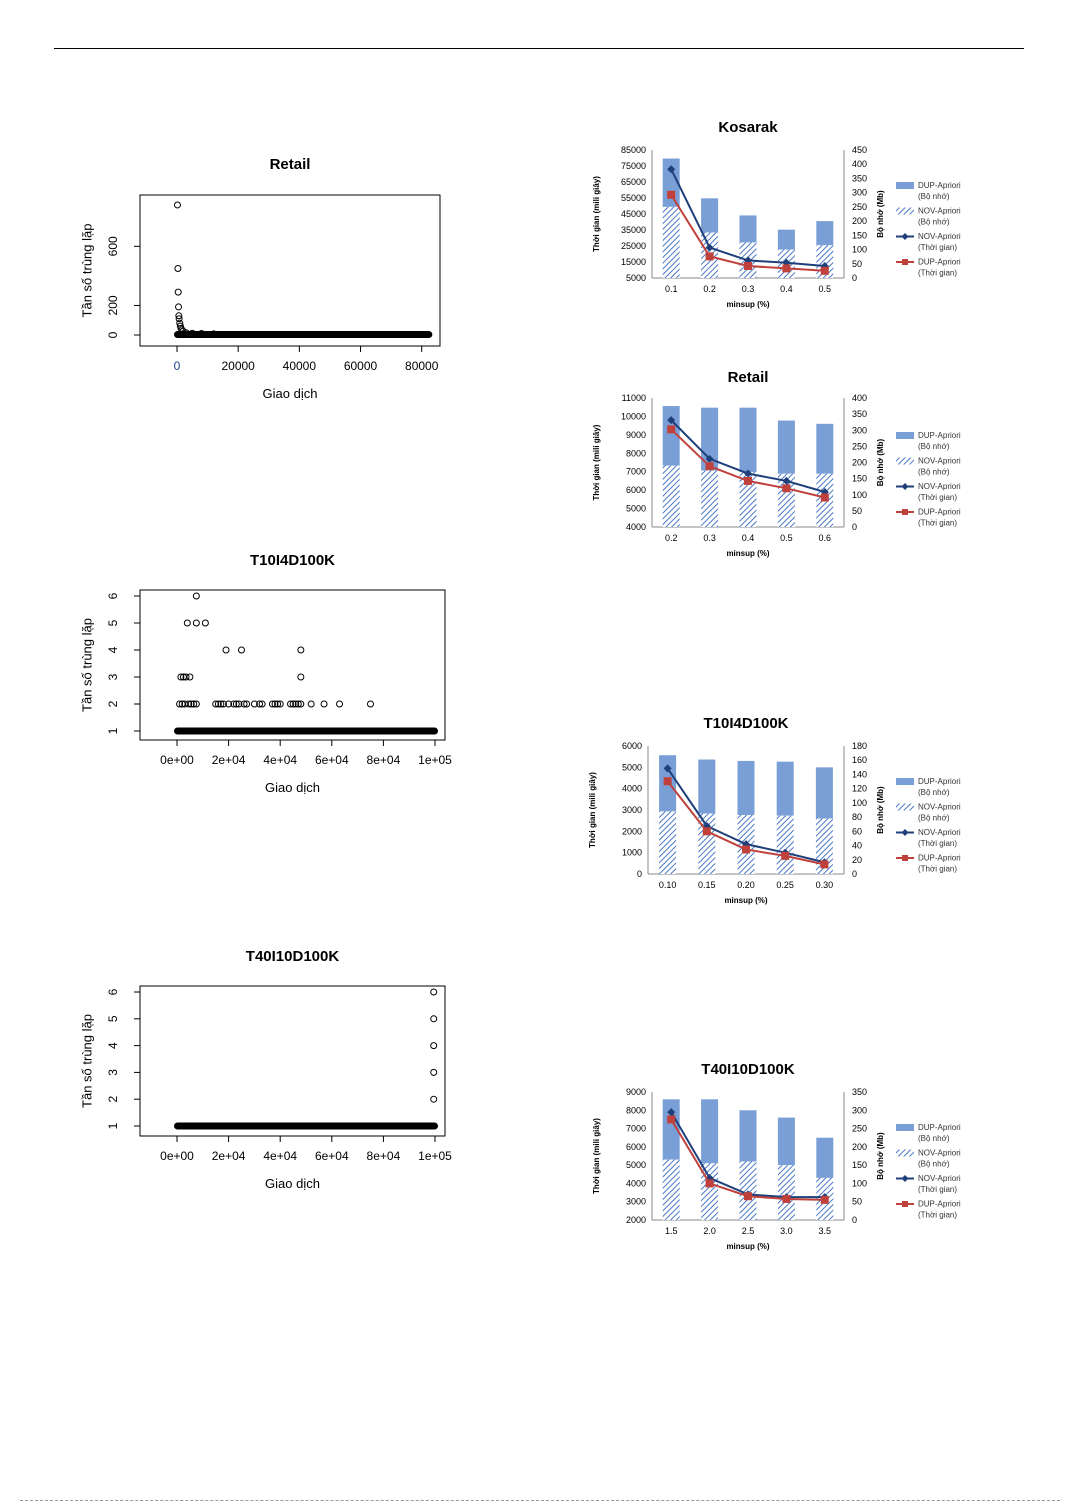 The height and width of the screenshot is (1504, 1078). What do you see at coordinates (859, 1183) in the screenshot?
I see `y2-tick-label: 100` at bounding box center [859, 1183].